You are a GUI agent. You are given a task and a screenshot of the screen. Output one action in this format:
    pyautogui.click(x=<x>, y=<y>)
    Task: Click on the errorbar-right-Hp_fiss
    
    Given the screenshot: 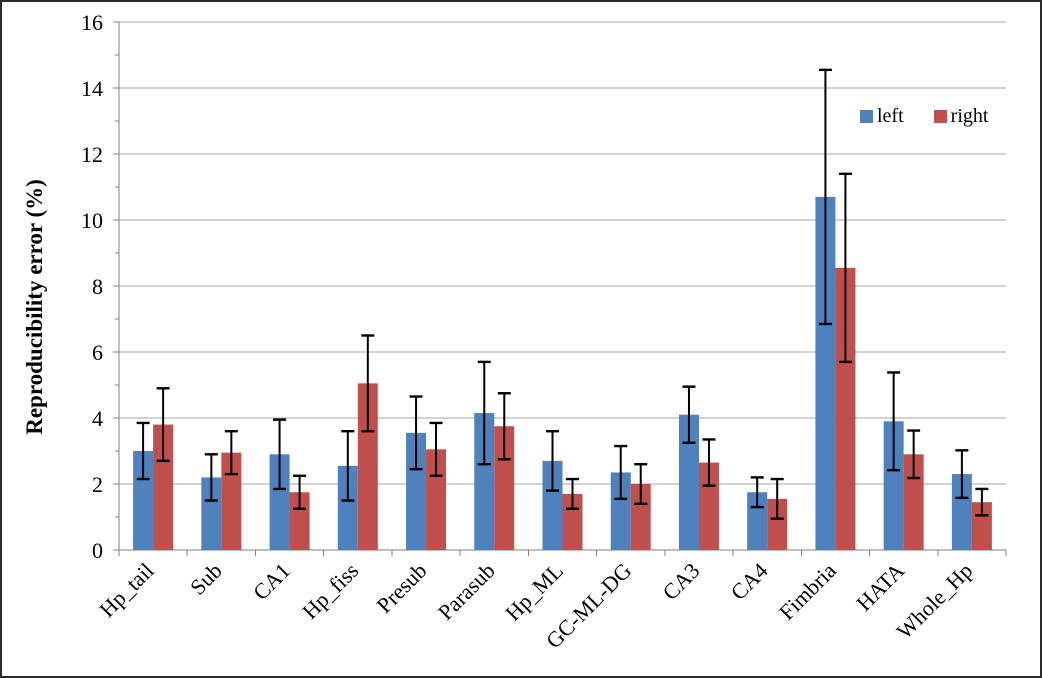 What is the action you would take?
    pyautogui.click(x=368, y=383)
    